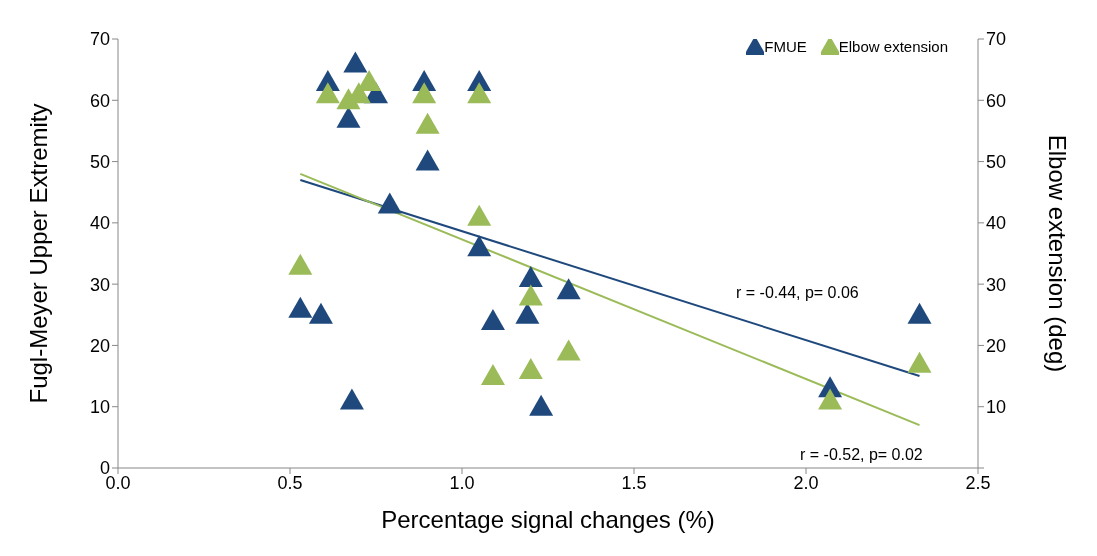 The height and width of the screenshot is (556, 1097). What do you see at coordinates (99, 223) in the screenshot?
I see `y-tick-label: 40` at bounding box center [99, 223].